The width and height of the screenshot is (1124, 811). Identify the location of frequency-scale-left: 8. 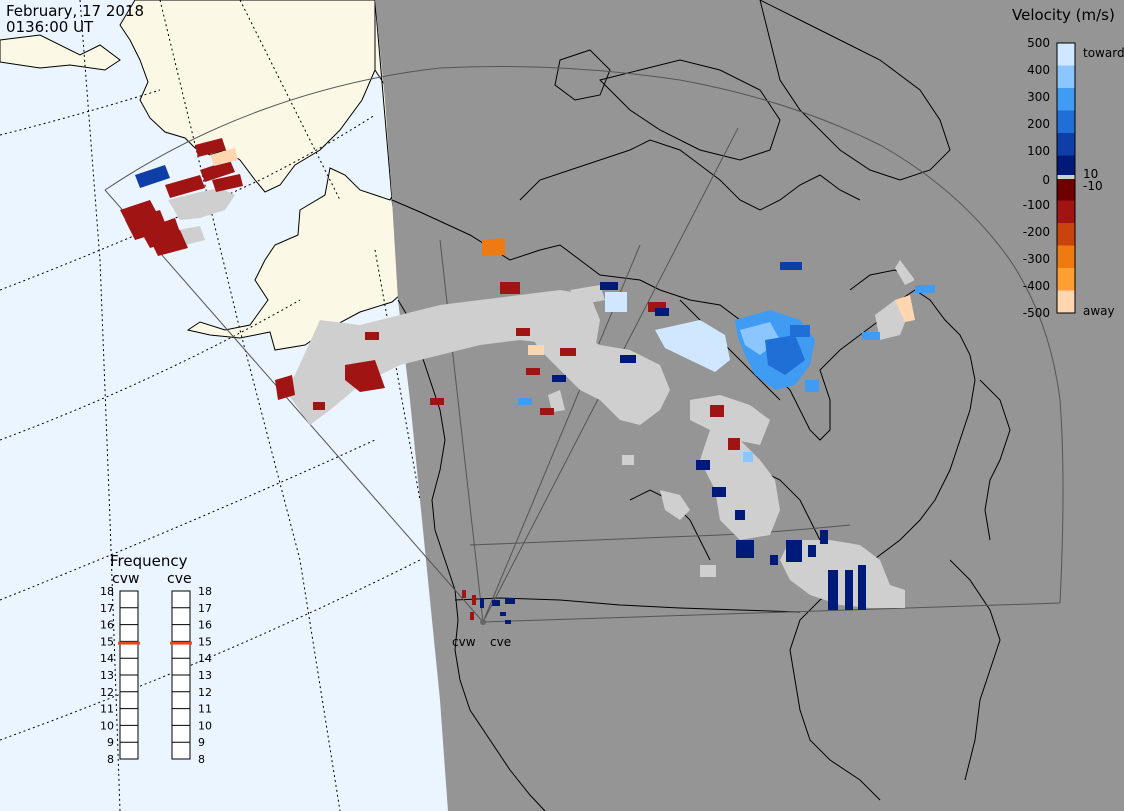
(110, 759).